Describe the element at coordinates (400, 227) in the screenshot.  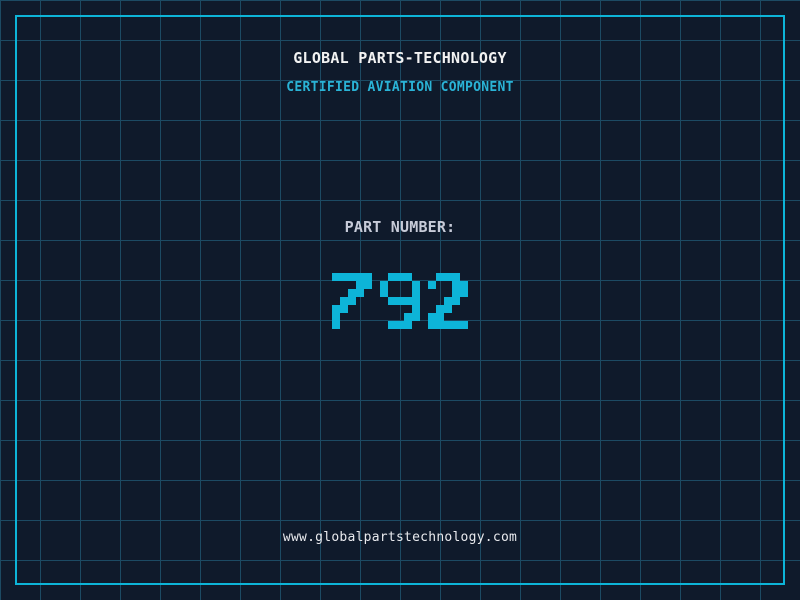
I see `part-number-label: PART NUMBER:` at that location.